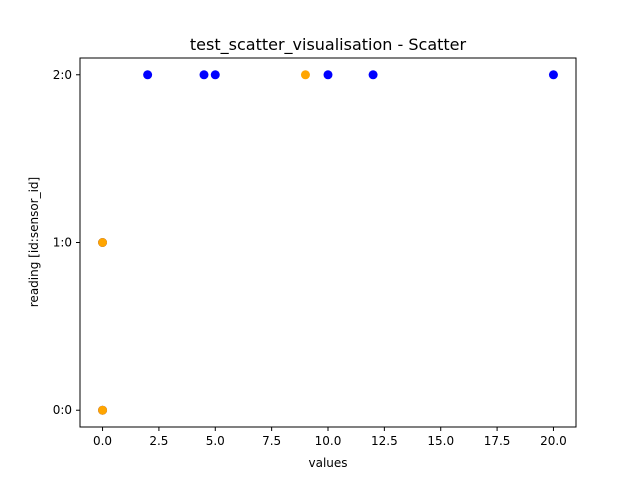 This screenshot has width=640, height=480. Describe the element at coordinates (62, 75) in the screenshot. I see `y-tick-label: 2:0` at that location.